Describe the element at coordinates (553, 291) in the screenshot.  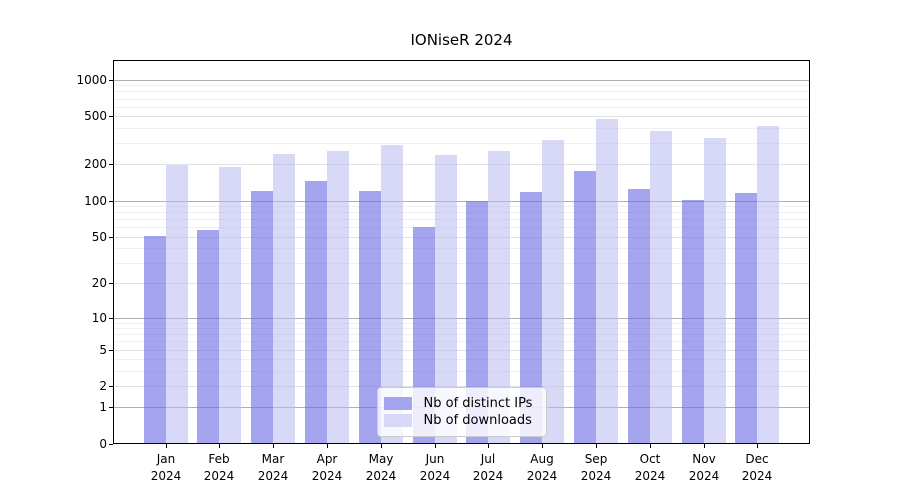
I see `bar-downloads-aug` at that location.